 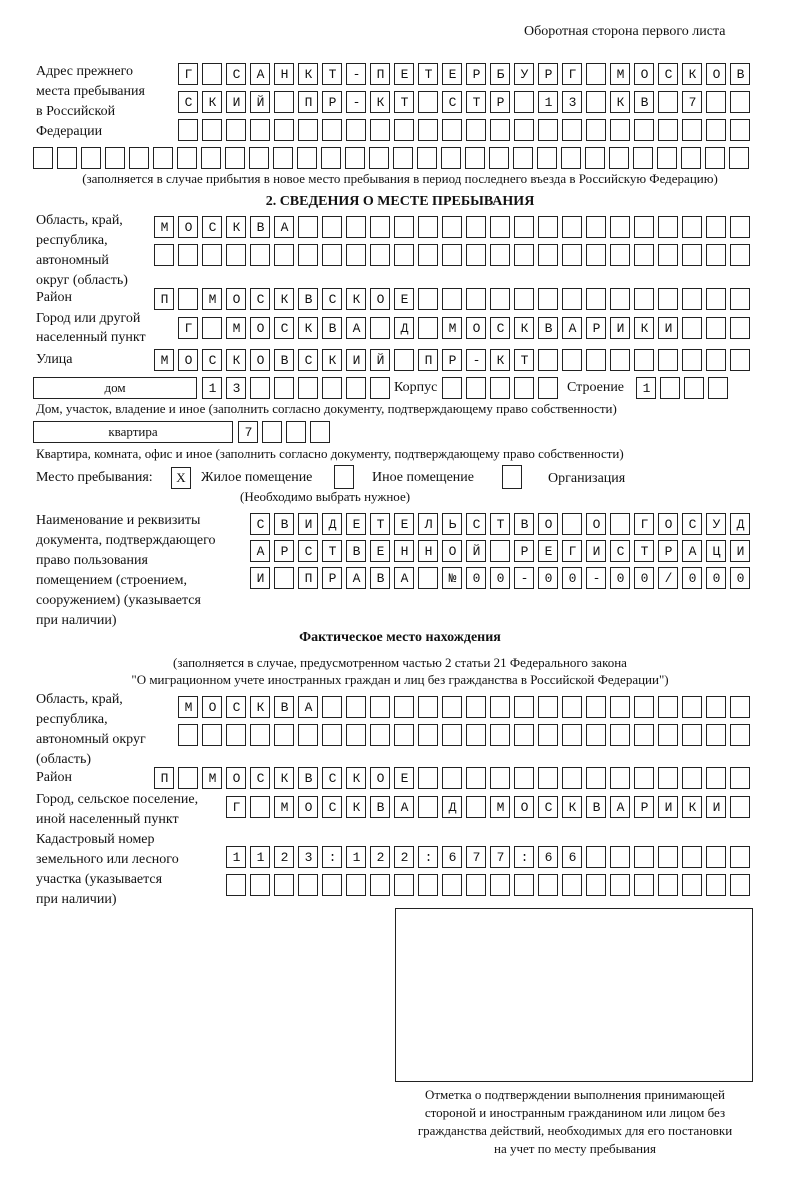 What do you see at coordinates (133, 432) in the screenshot?
I see `flat-type-field: квартира` at bounding box center [133, 432].